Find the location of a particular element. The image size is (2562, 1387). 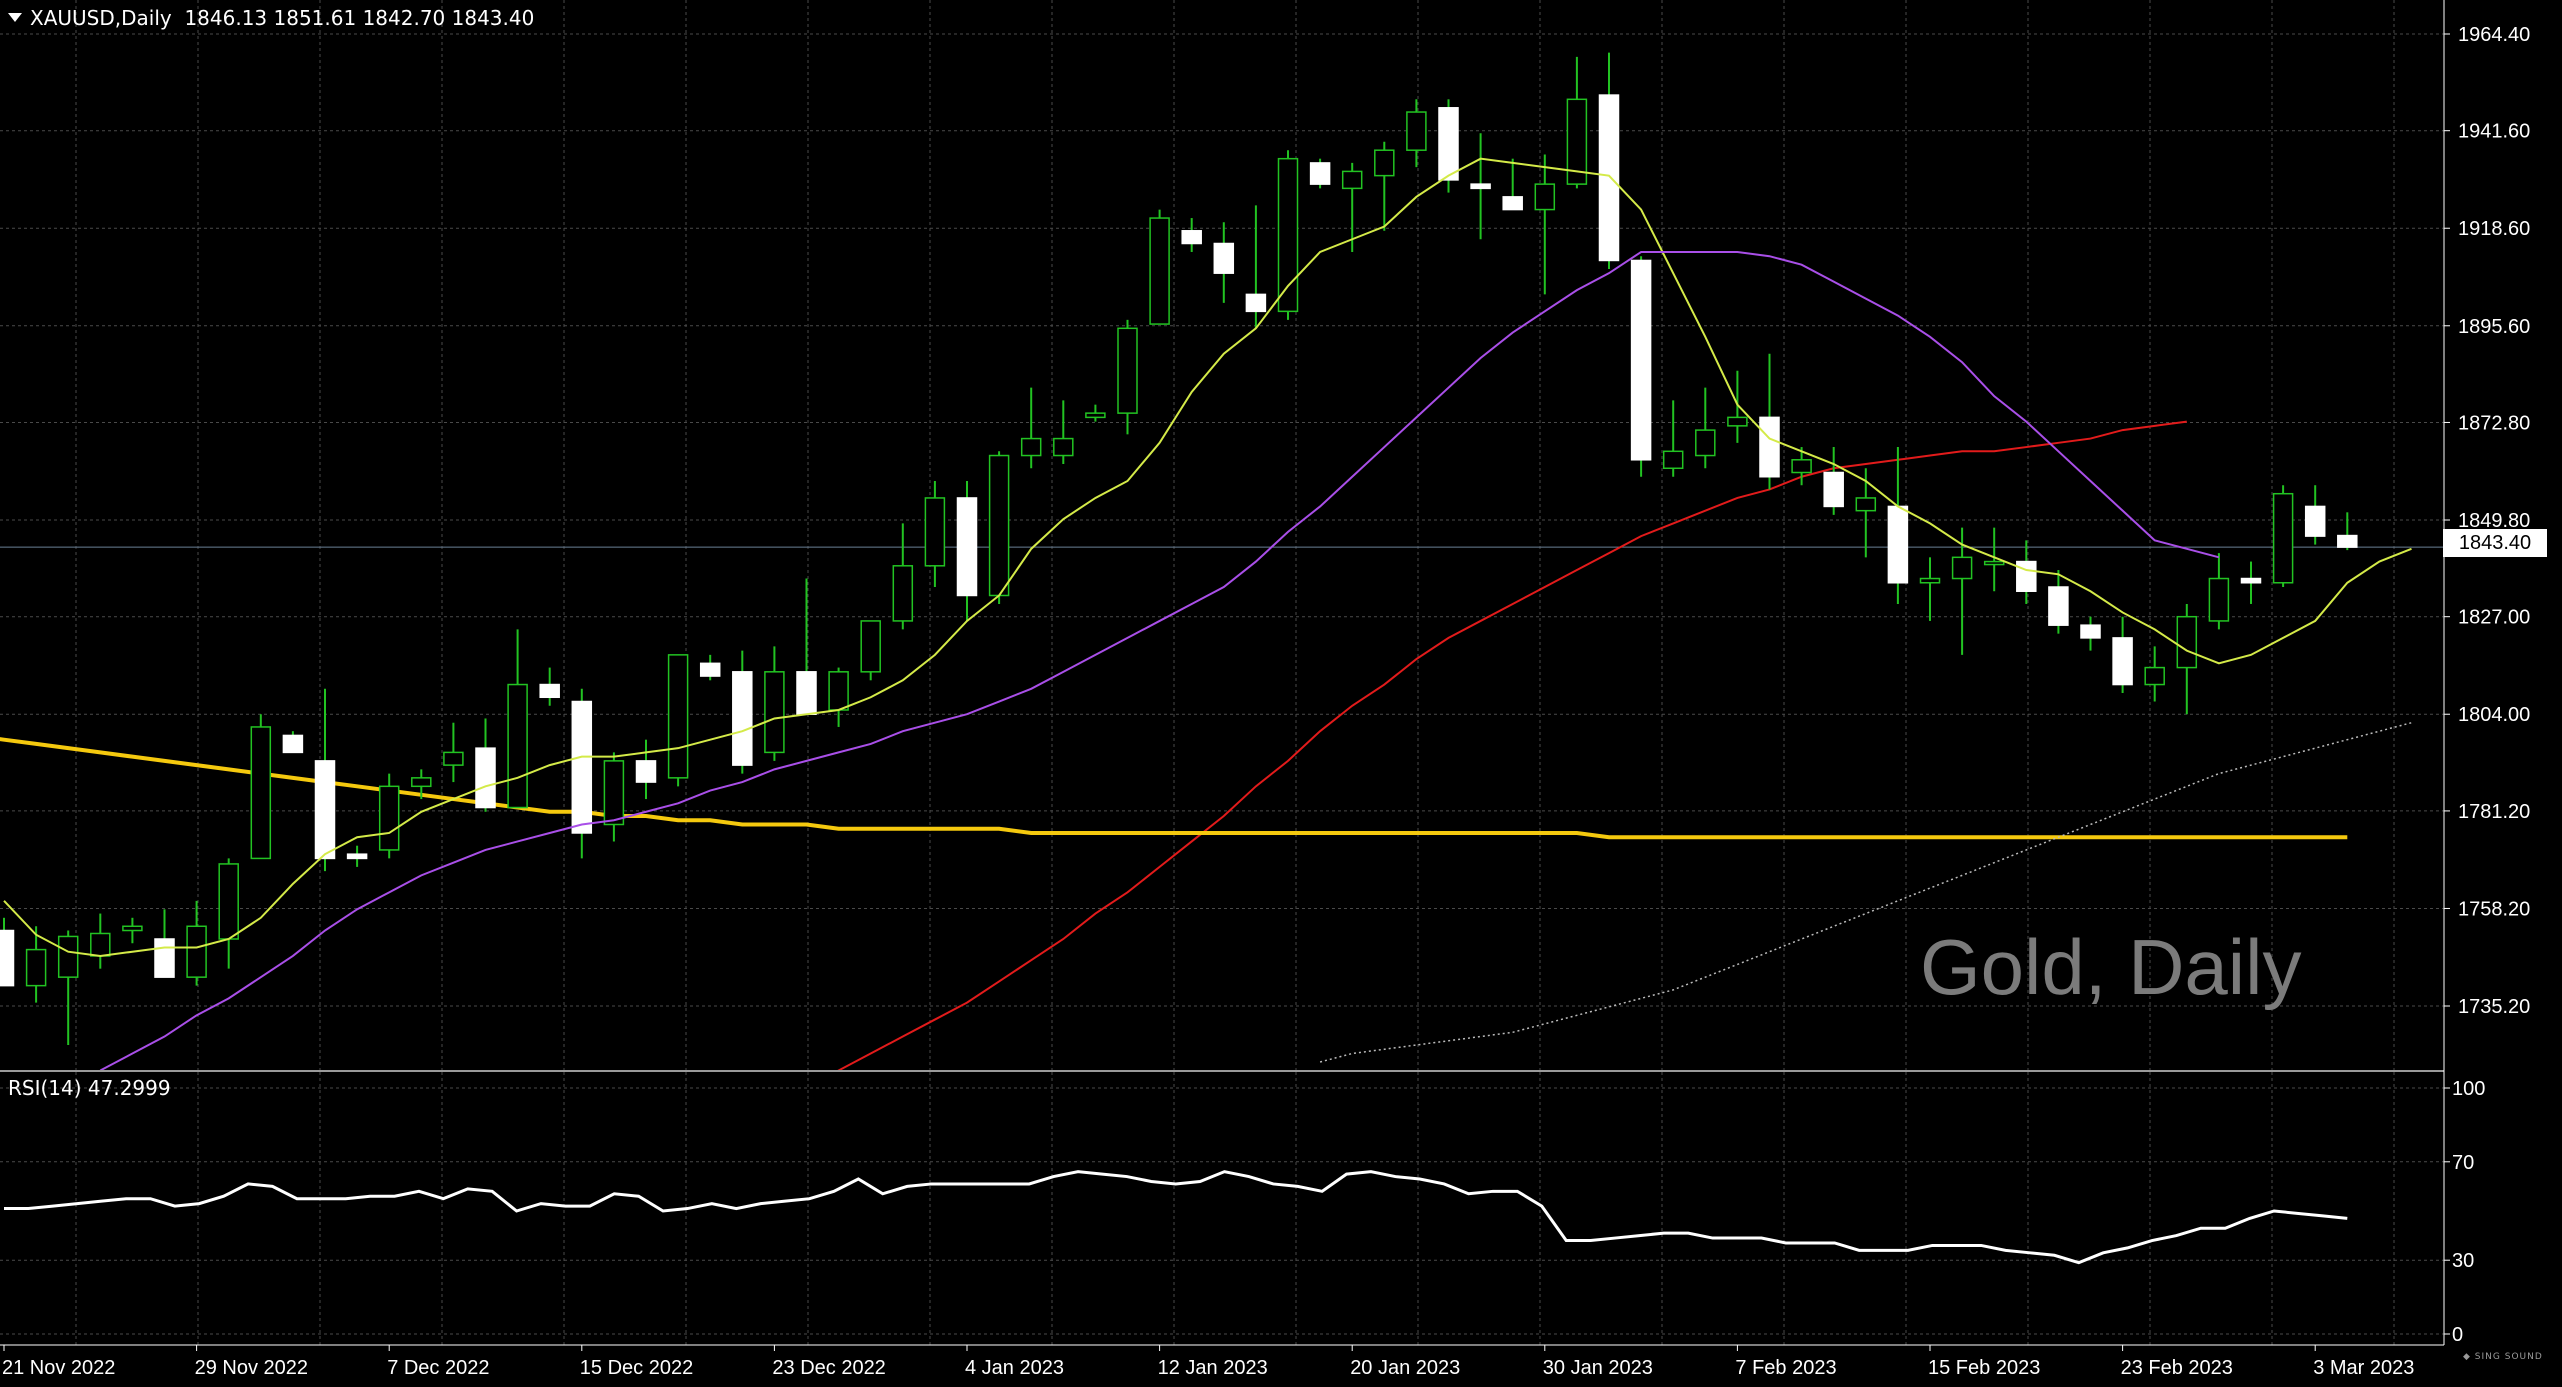

current-price-tag: 1843.40 is located at coordinates (2495, 543).